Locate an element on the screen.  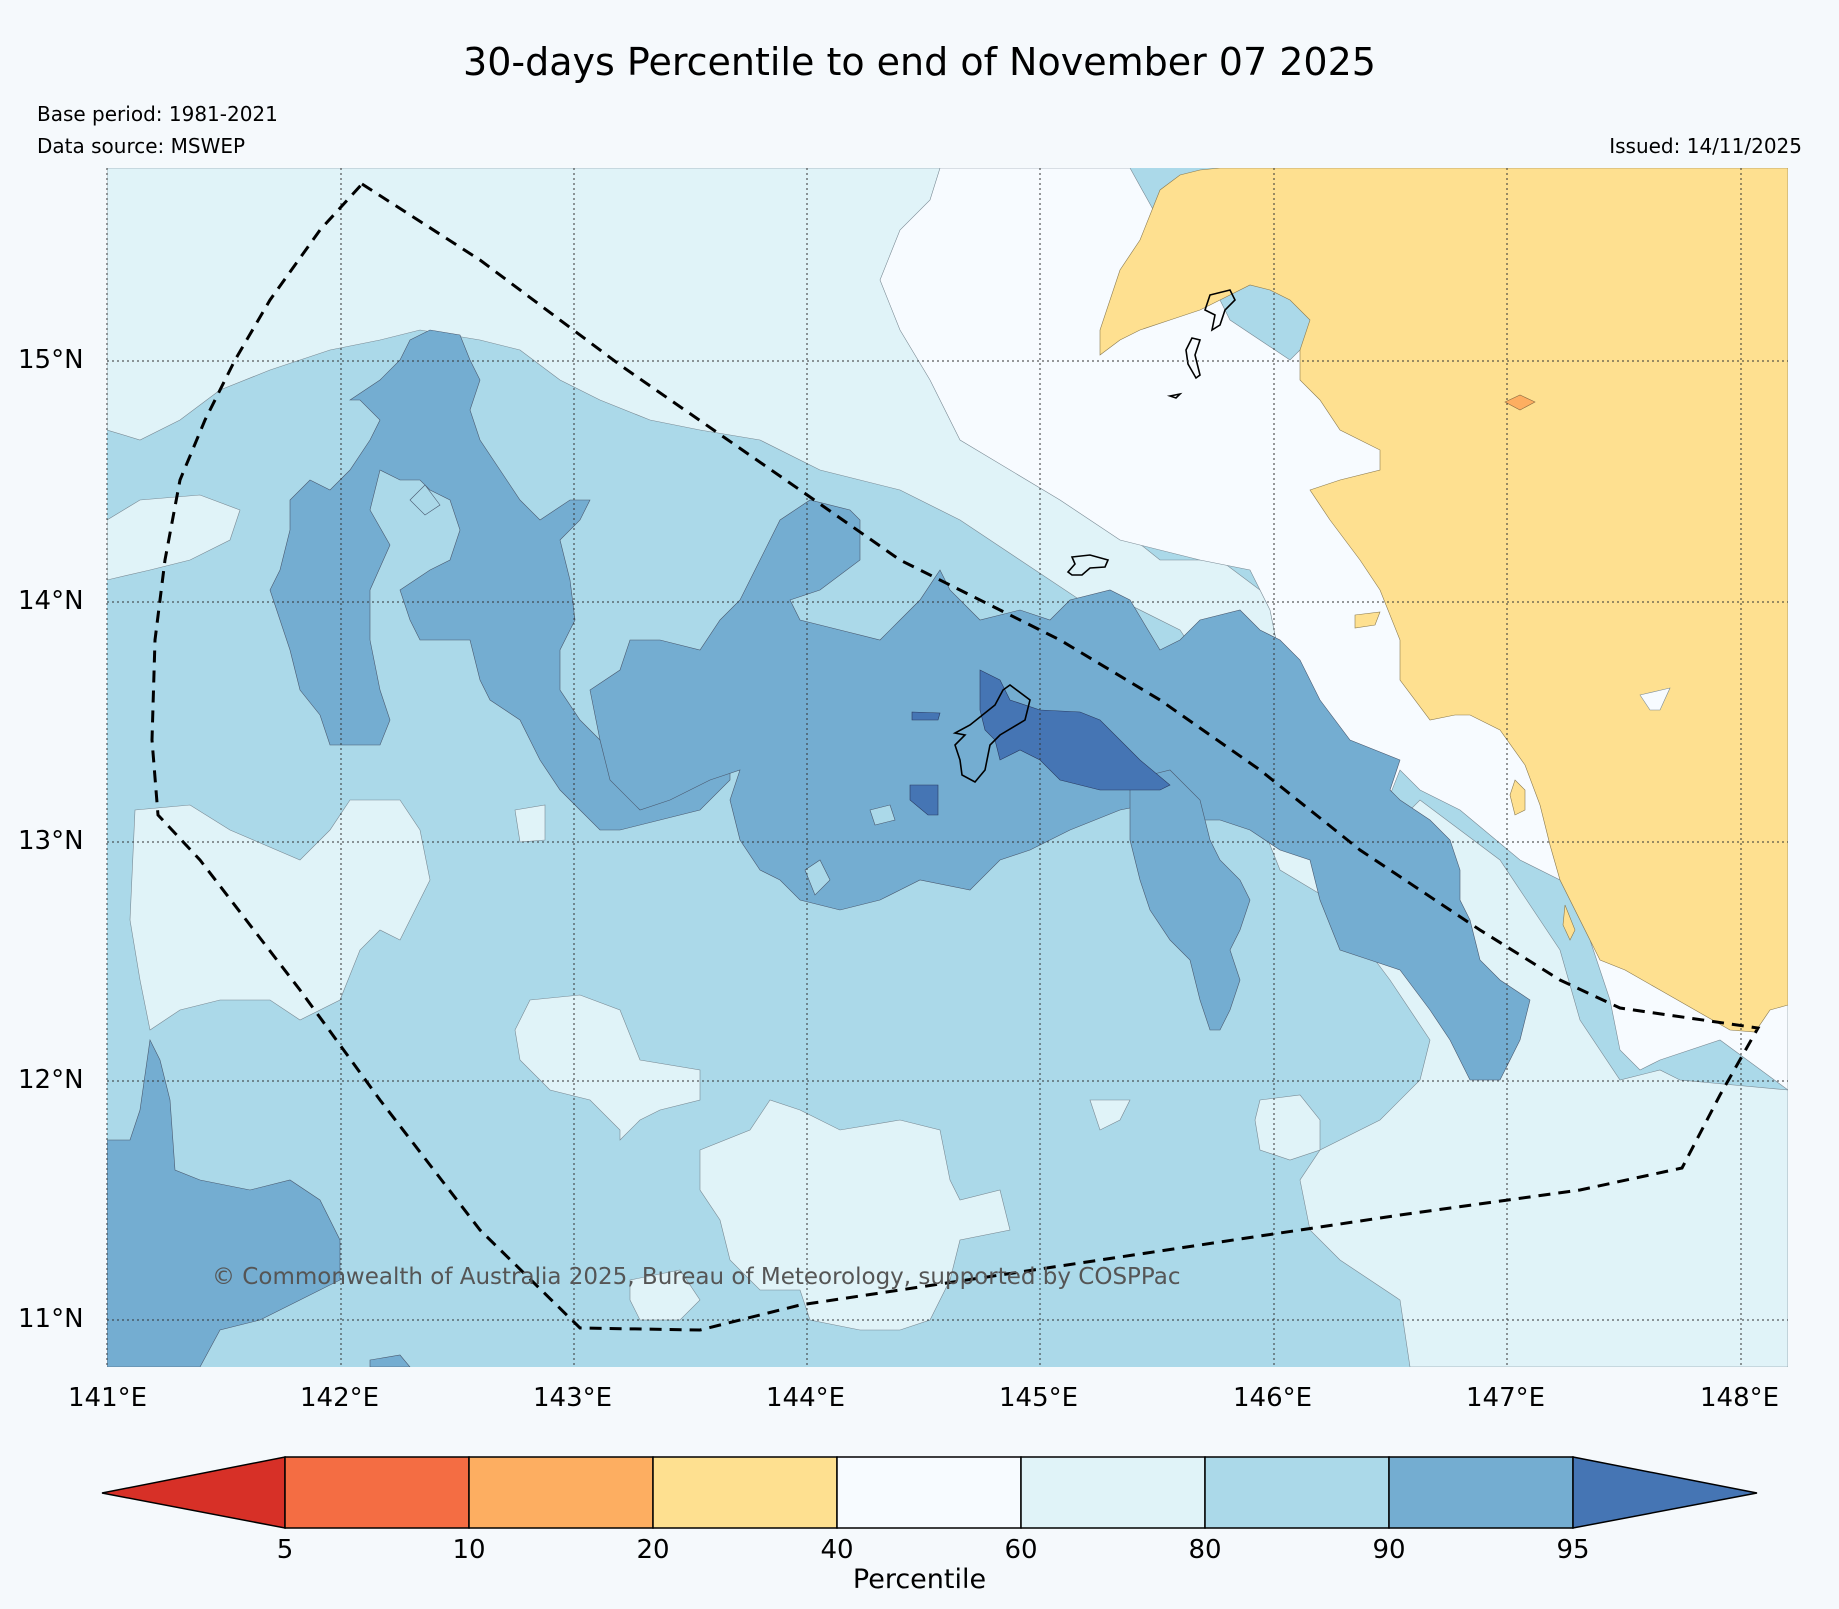
colorbar-tick-40: 40 is located at coordinates (837, 1550).